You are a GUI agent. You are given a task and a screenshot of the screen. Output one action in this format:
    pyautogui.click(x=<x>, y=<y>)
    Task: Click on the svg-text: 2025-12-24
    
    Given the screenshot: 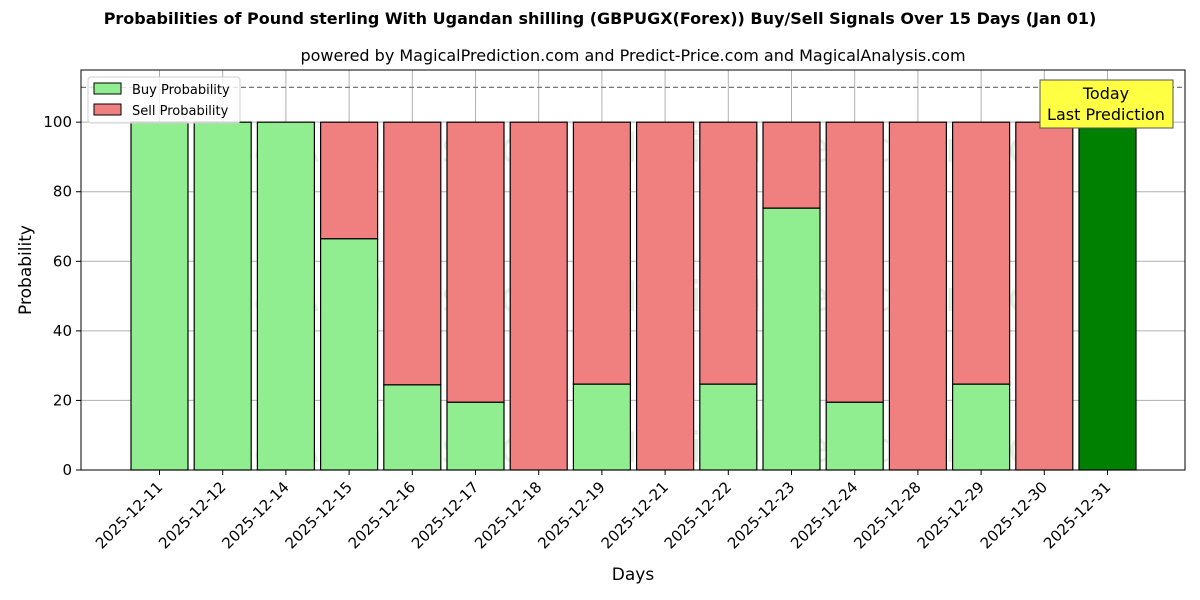 What is the action you would take?
    pyautogui.click(x=824, y=515)
    